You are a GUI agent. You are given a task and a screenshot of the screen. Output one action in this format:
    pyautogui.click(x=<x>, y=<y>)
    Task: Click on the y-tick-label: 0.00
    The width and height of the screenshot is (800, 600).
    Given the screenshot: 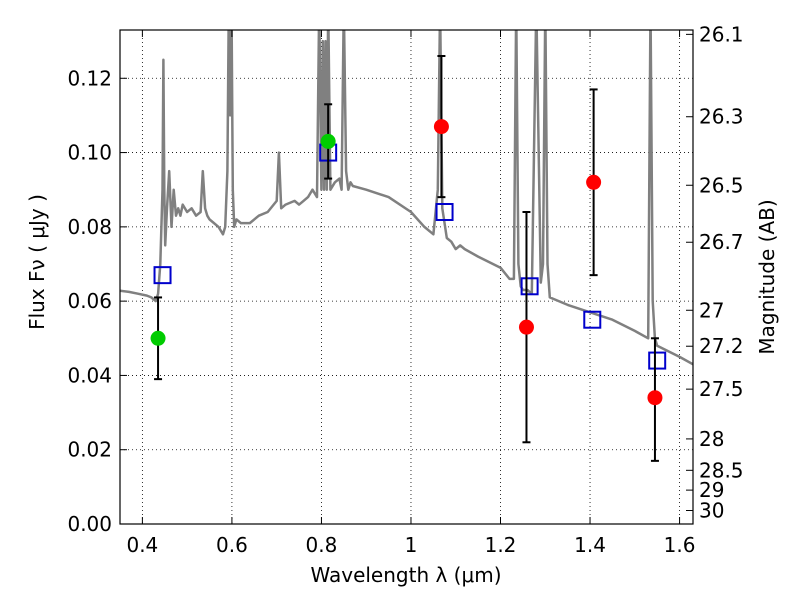 What is the action you would take?
    pyautogui.click(x=89, y=524)
    